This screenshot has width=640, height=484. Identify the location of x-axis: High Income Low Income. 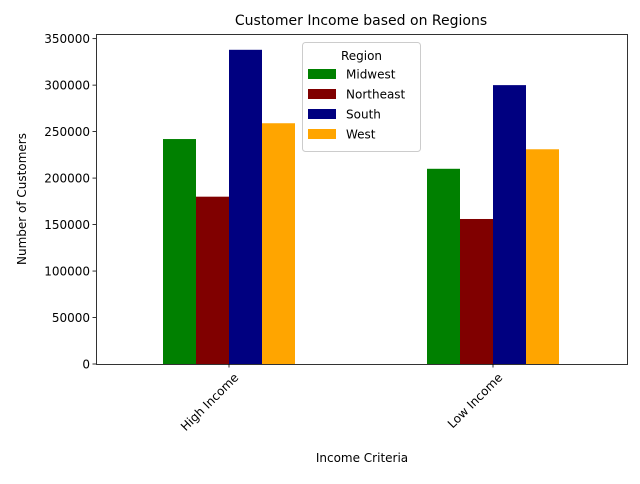
(341, 399).